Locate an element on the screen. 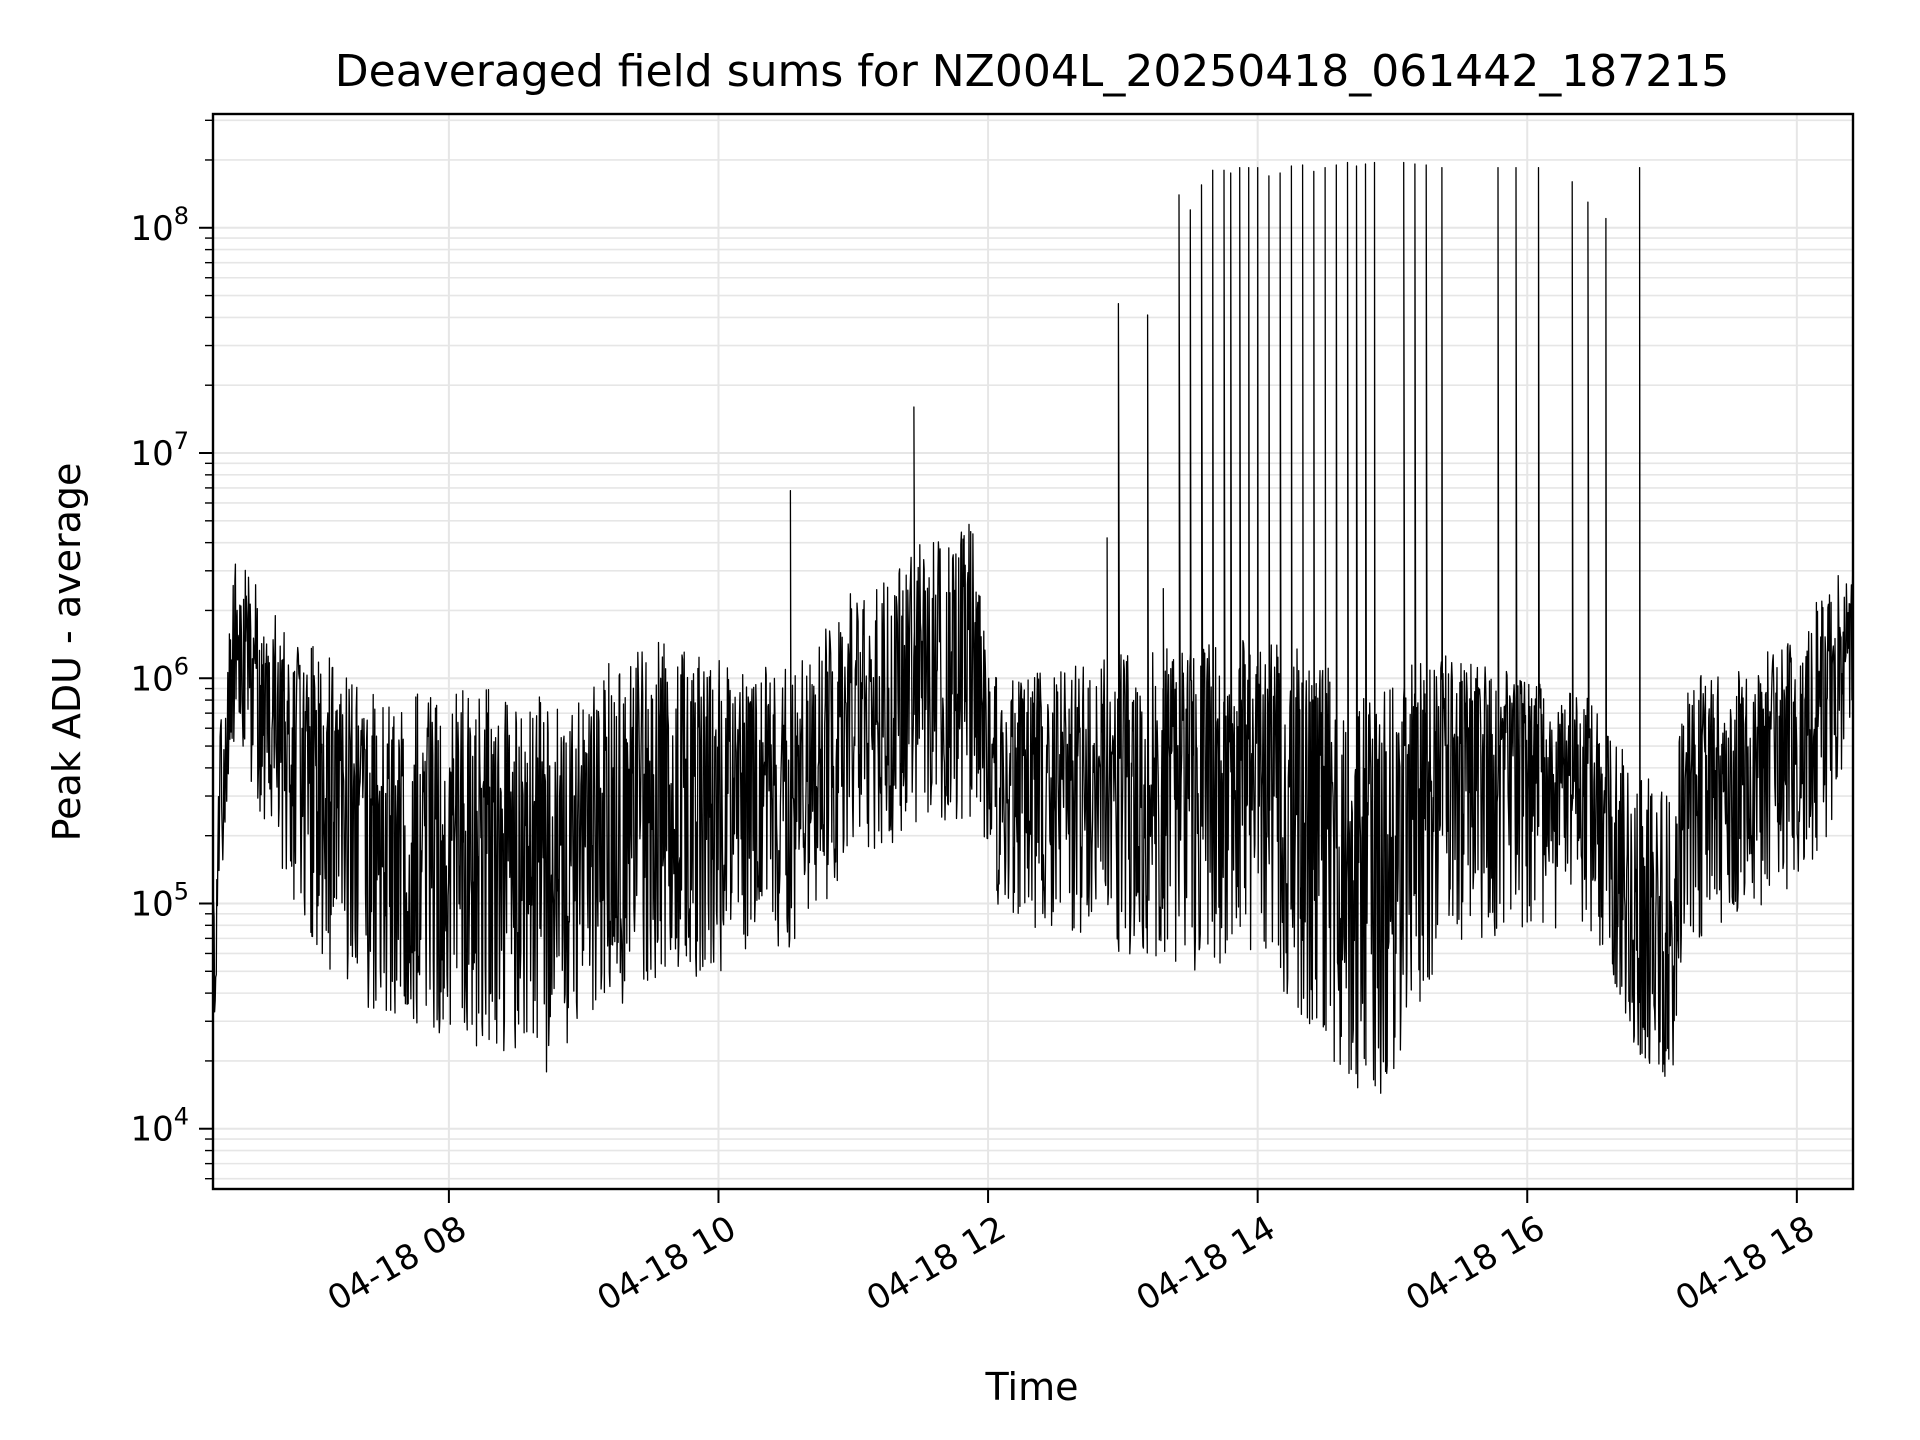 This screenshot has width=1920, height=1440. y-tick-label: 10⁶ is located at coordinates (159, 675).